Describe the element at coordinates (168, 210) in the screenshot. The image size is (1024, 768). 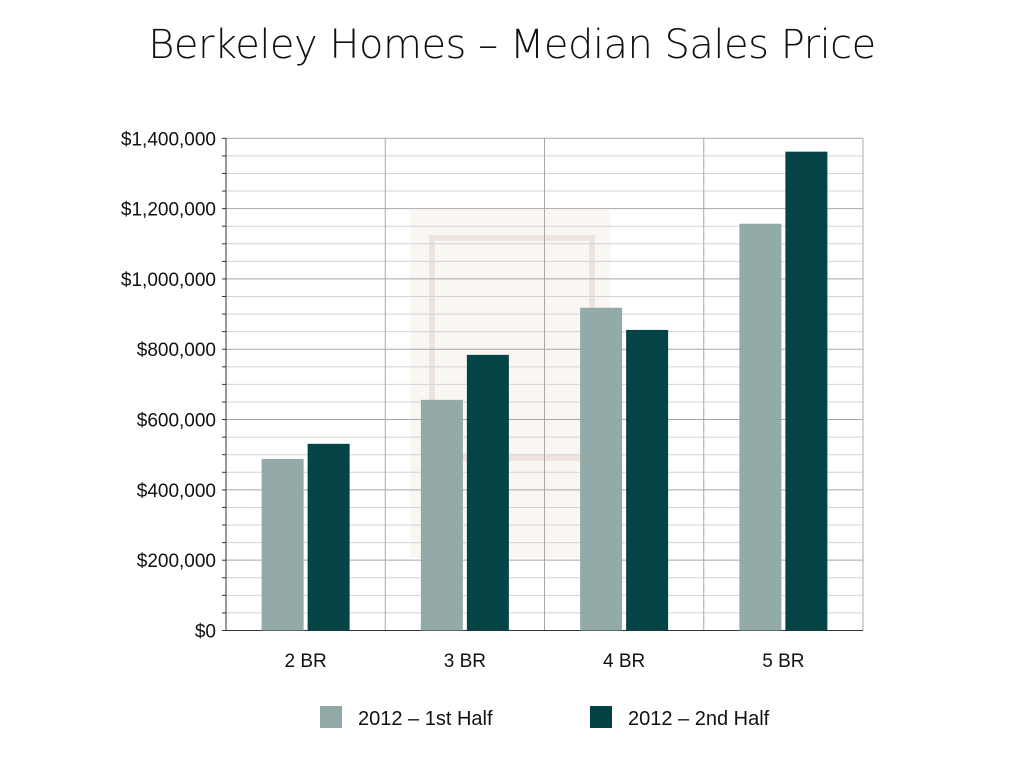
I see `y-tick-label: $1,200,000` at that location.